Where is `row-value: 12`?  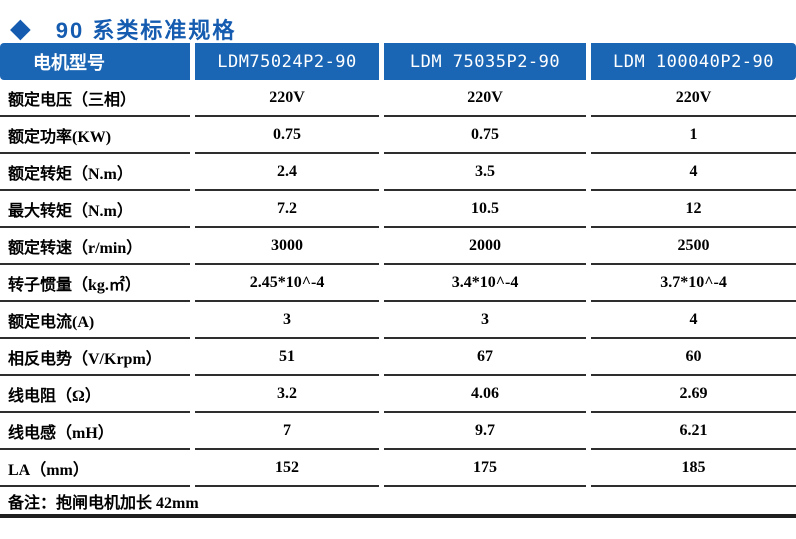 row-value: 12 is located at coordinates (693, 209).